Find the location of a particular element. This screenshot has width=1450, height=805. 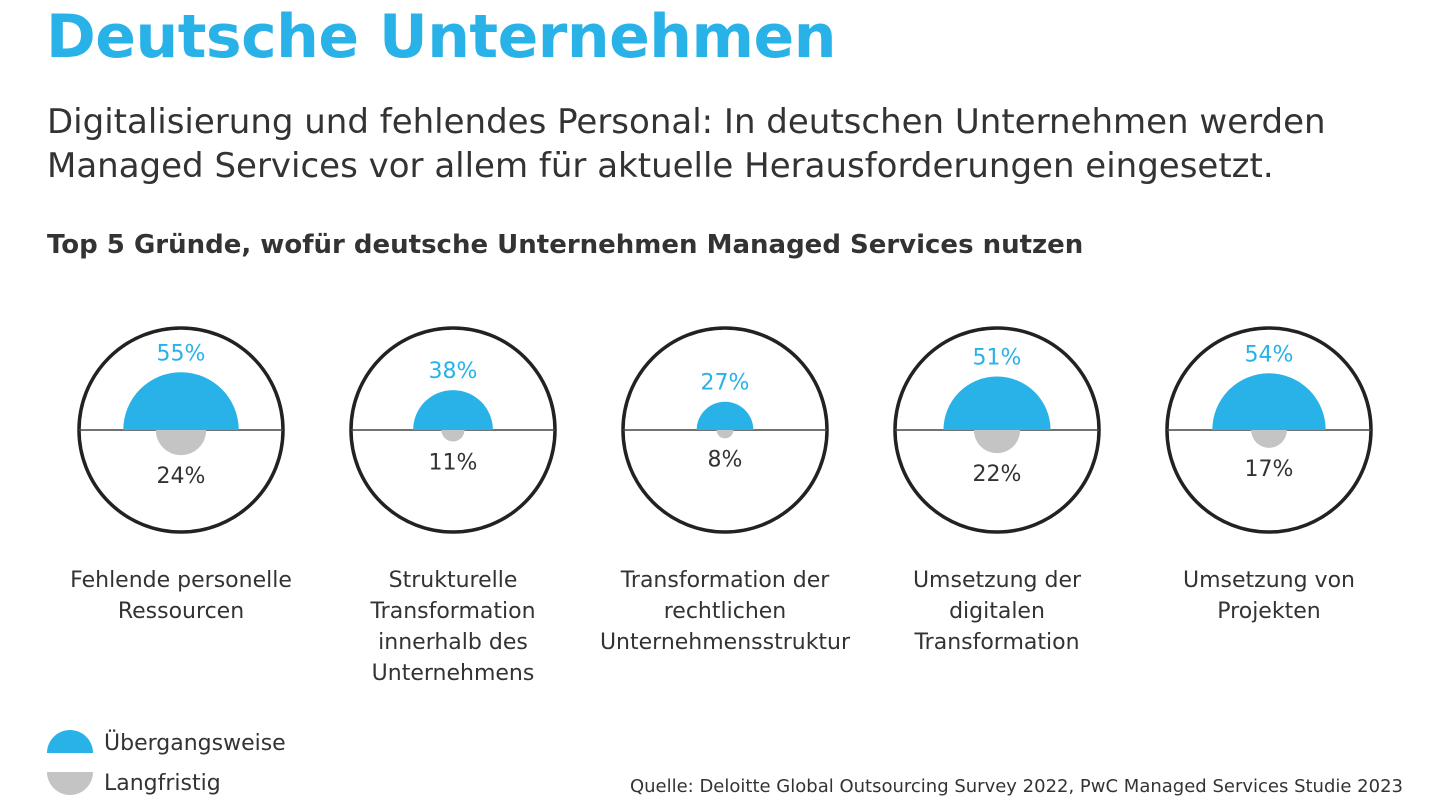

value-label: 54% is located at coordinates (1269, 354).